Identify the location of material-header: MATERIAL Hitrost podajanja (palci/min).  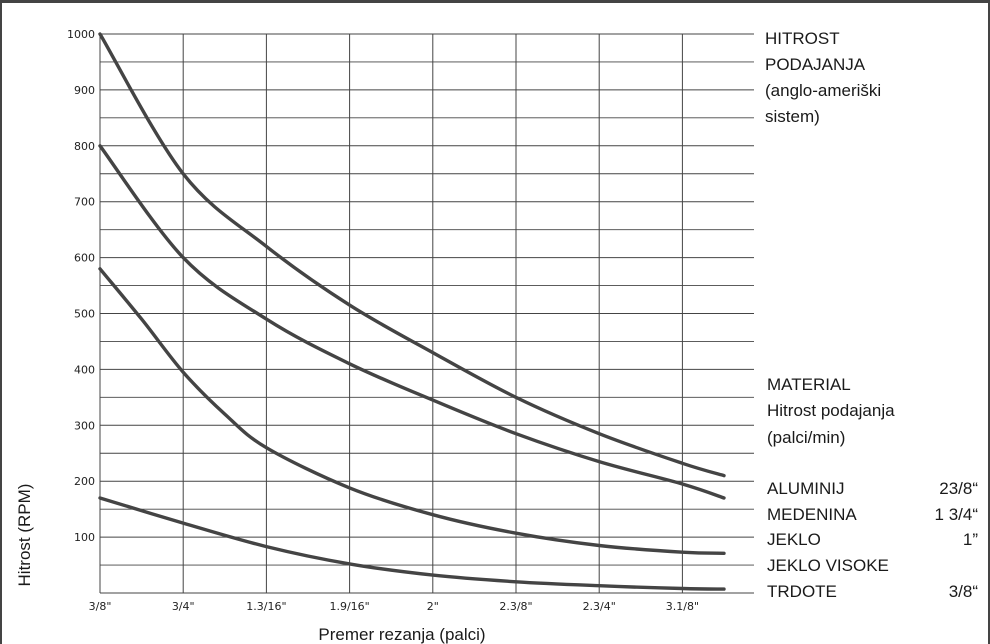
(831, 411).